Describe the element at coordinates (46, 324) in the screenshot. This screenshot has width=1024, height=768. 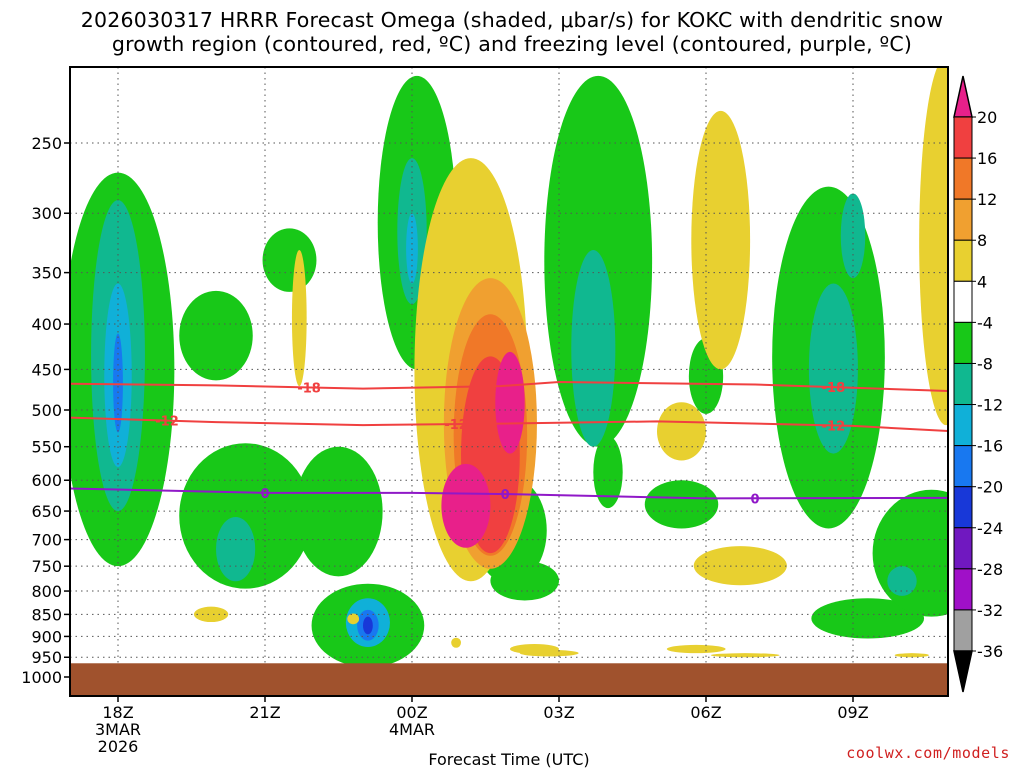
I see `y-tick-label: 400` at that location.